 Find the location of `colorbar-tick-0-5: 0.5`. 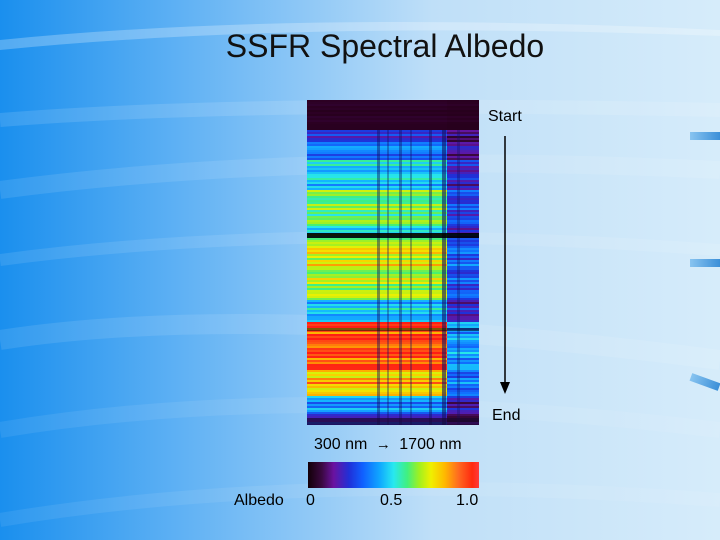

colorbar-tick-0-5: 0.5 is located at coordinates (391, 500).